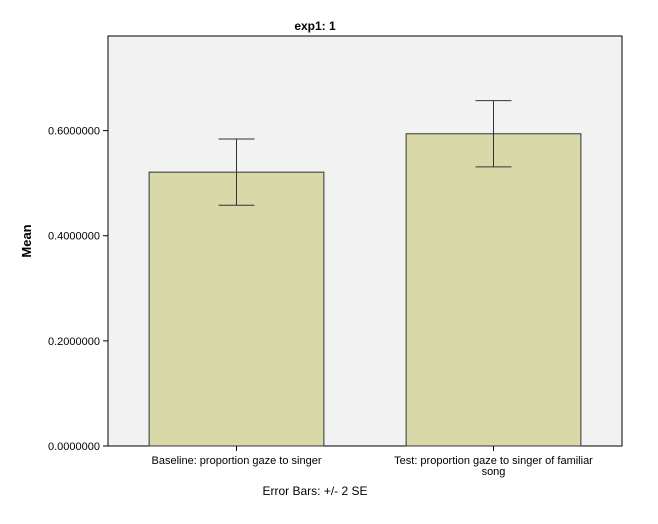 This screenshot has width=658, height=524. I want to click on y-tick-label: 0.2000000, so click(74, 342).